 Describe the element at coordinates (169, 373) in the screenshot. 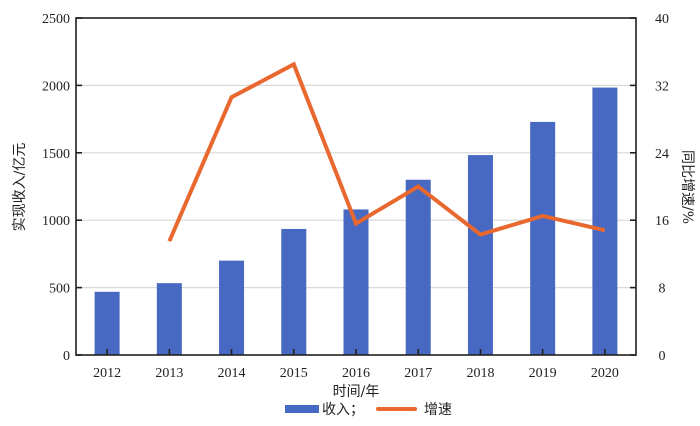

I see `x-tick-label: 2013` at that location.